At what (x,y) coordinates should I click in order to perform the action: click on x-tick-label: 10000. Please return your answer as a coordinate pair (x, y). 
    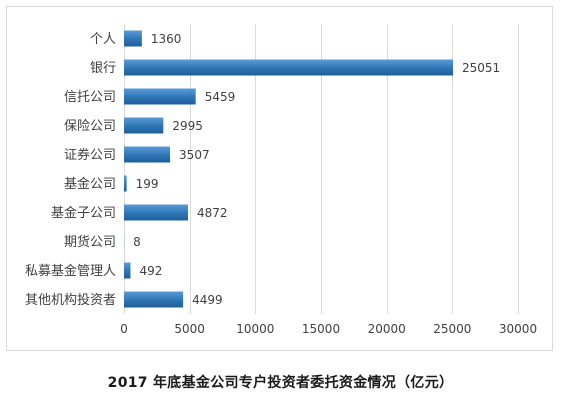
    Looking at the image, I should click on (255, 329).